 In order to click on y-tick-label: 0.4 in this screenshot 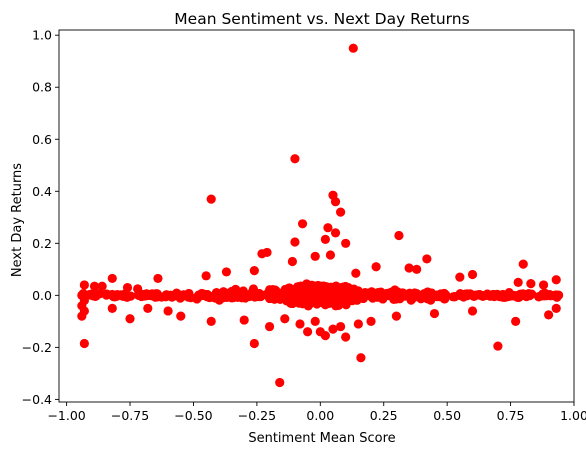, I will do `click(42, 191)`.